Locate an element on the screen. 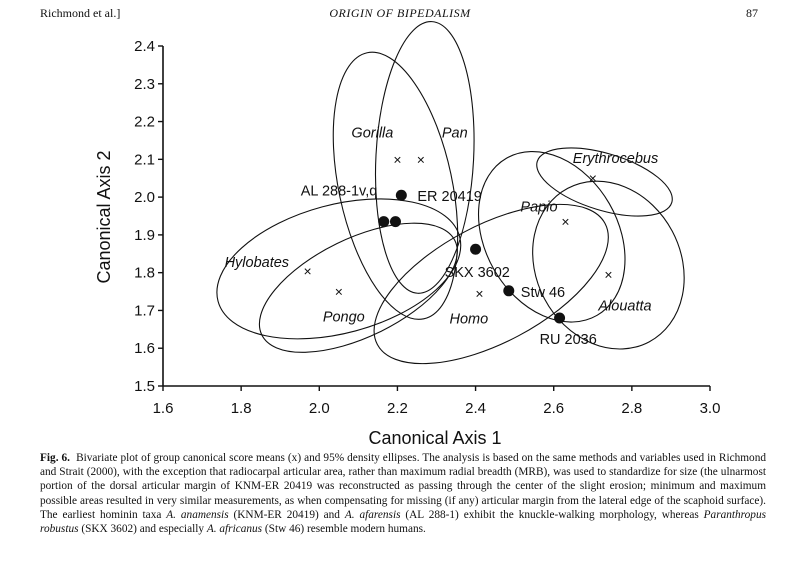 The image size is (800, 563). density-ellipse-papio is located at coordinates (551, 236).